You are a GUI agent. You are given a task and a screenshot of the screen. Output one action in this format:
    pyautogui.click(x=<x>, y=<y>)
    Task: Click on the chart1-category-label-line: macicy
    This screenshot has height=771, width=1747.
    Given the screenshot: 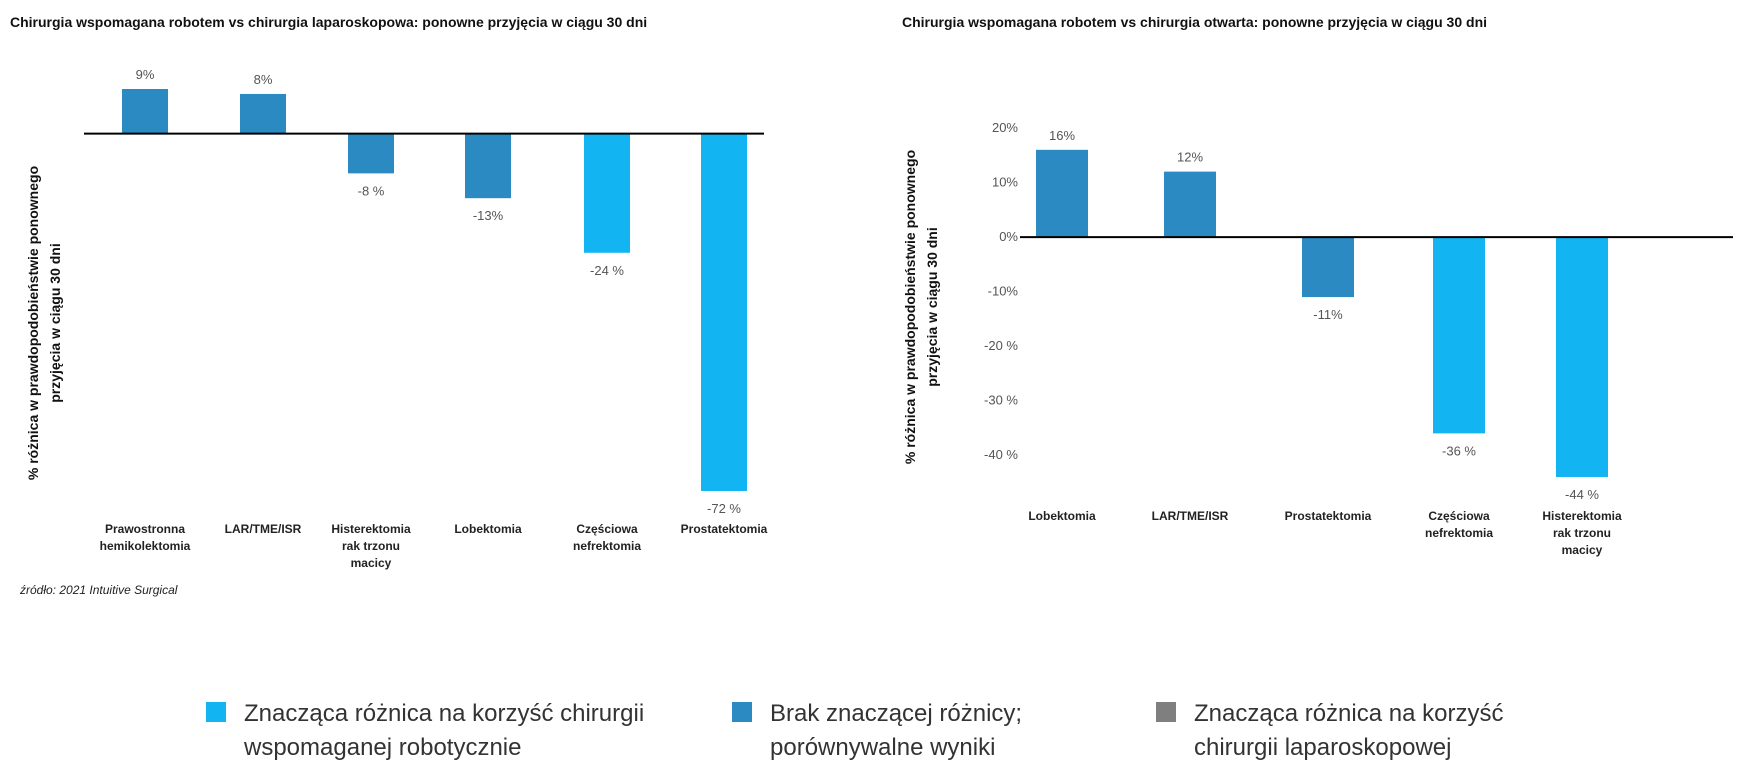 What is the action you would take?
    pyautogui.click(x=371, y=563)
    